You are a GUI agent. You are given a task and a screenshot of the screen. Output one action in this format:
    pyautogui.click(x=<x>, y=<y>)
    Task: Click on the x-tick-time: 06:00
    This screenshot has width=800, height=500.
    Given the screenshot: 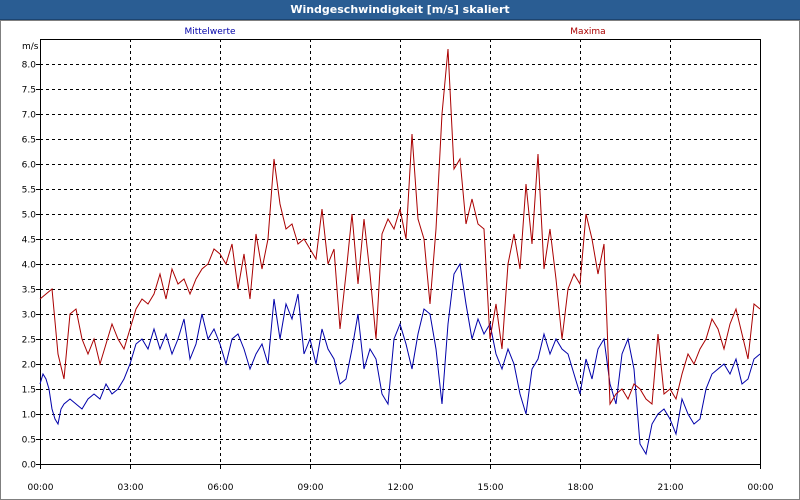 What is the action you would take?
    pyautogui.click(x=221, y=488)
    